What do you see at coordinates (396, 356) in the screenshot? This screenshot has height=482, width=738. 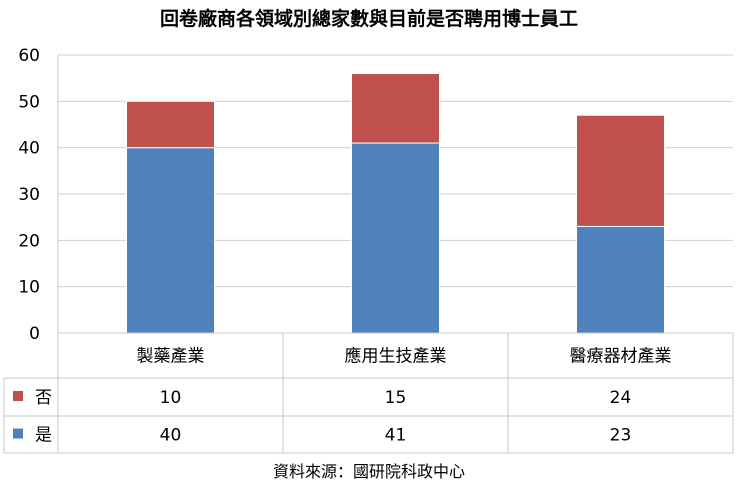 I see `category-label: 應用生技產業` at bounding box center [396, 356].